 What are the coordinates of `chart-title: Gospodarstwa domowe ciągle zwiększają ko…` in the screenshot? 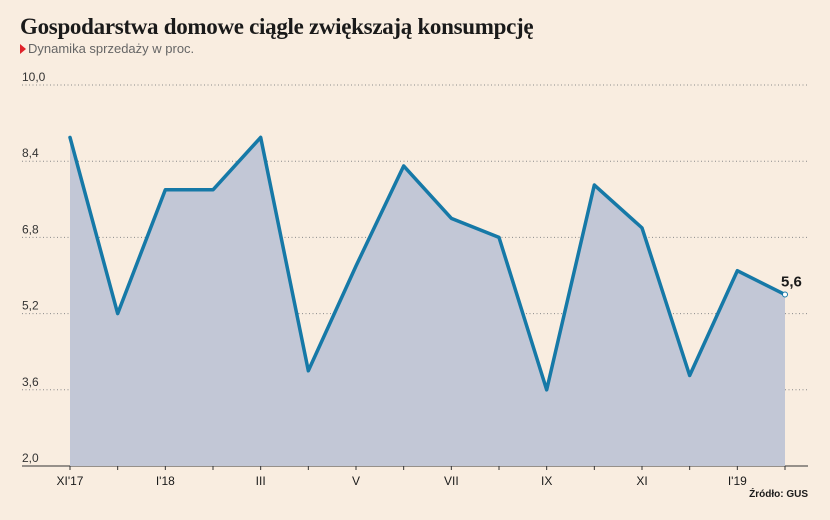 It's located at (277, 26).